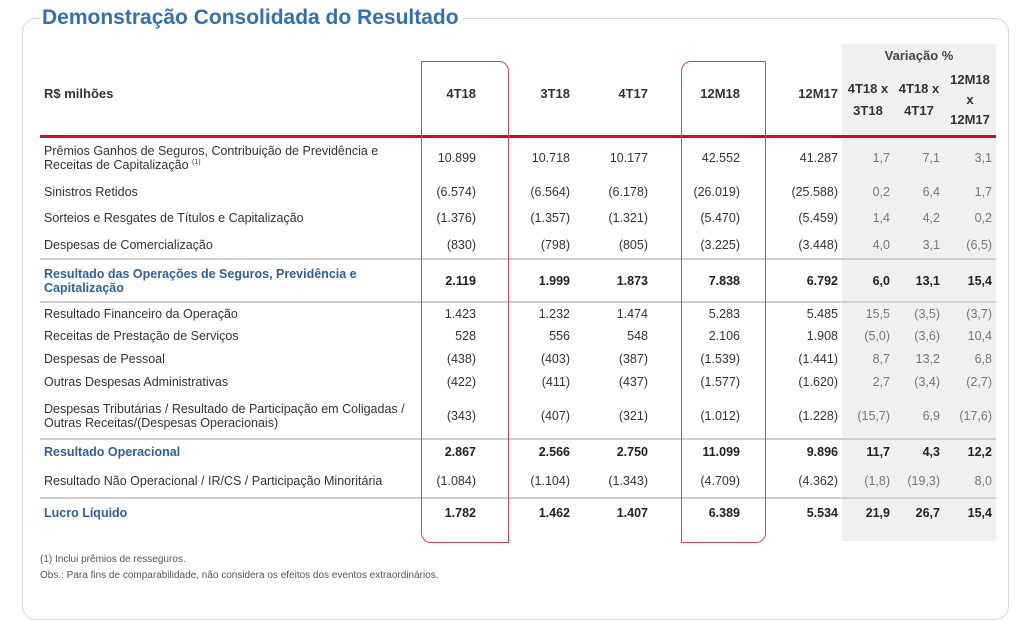 This screenshot has width=1024, height=620. What do you see at coordinates (456, 158) in the screenshot?
I see `value-cell: 10.899` at bounding box center [456, 158].